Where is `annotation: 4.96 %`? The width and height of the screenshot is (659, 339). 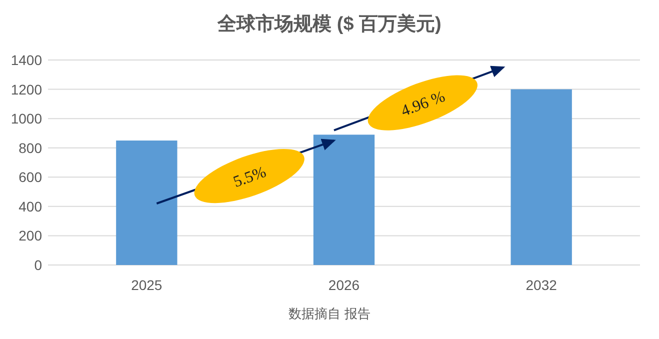 annotation: 4.96 % is located at coordinates (423, 104).